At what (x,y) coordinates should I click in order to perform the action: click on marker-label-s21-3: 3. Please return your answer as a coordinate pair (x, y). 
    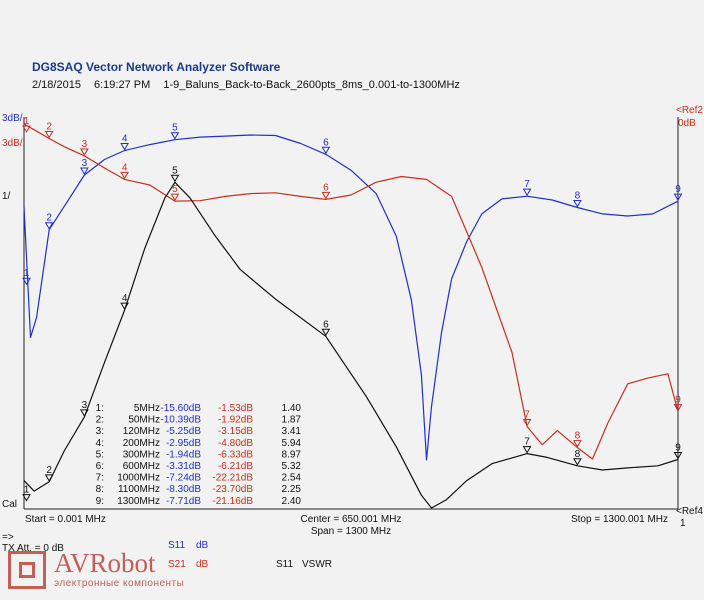
    Looking at the image, I should click on (85, 144).